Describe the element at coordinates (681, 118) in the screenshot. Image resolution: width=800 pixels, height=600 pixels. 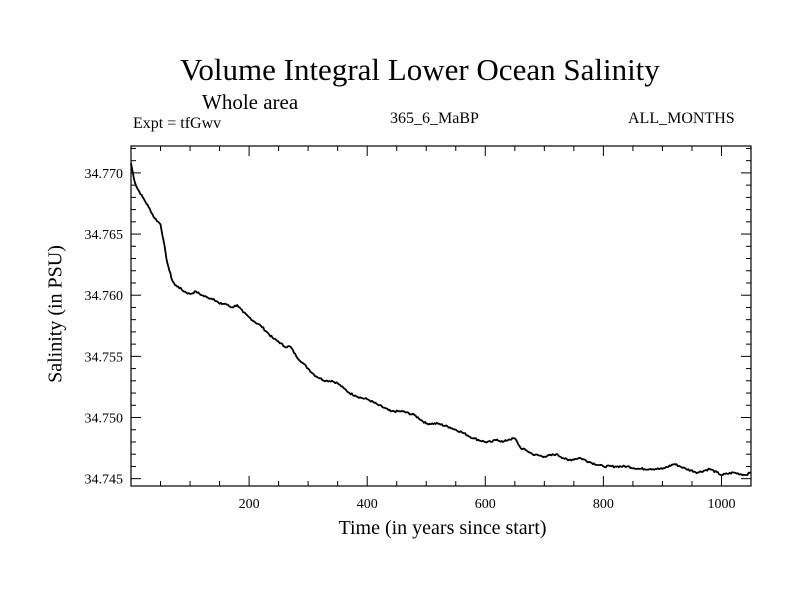
I see `months-label: ALL_MONTHS` at that location.